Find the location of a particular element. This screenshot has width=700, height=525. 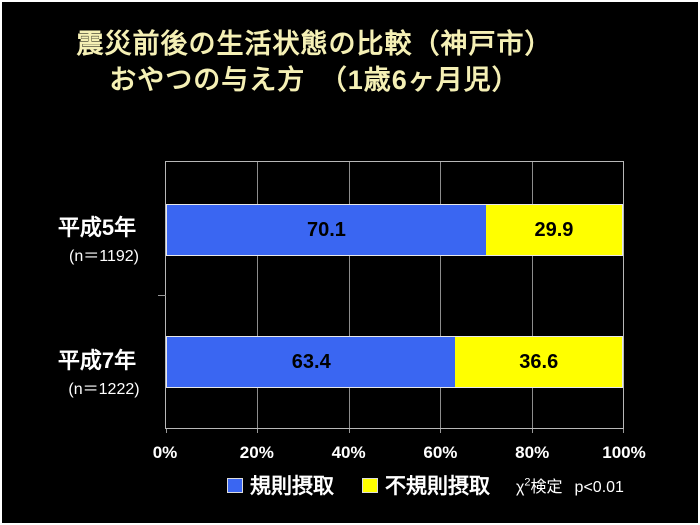

x-tick-label-0: 0% is located at coordinates (165, 452).